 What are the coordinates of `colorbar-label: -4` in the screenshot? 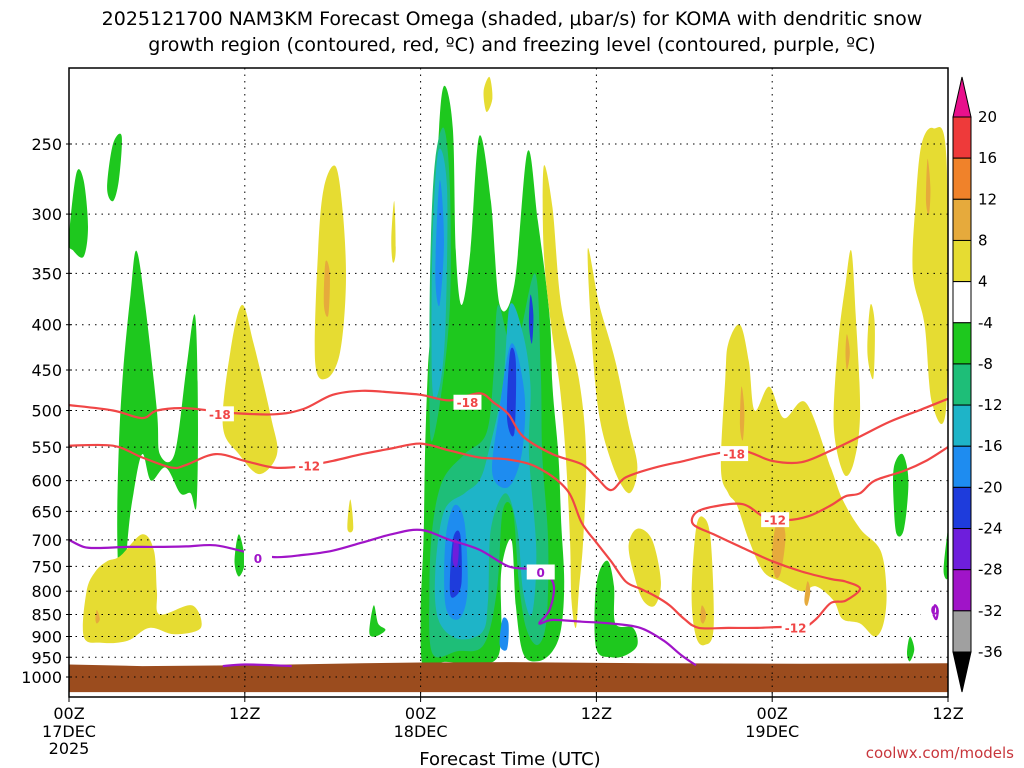 It's located at (985, 323).